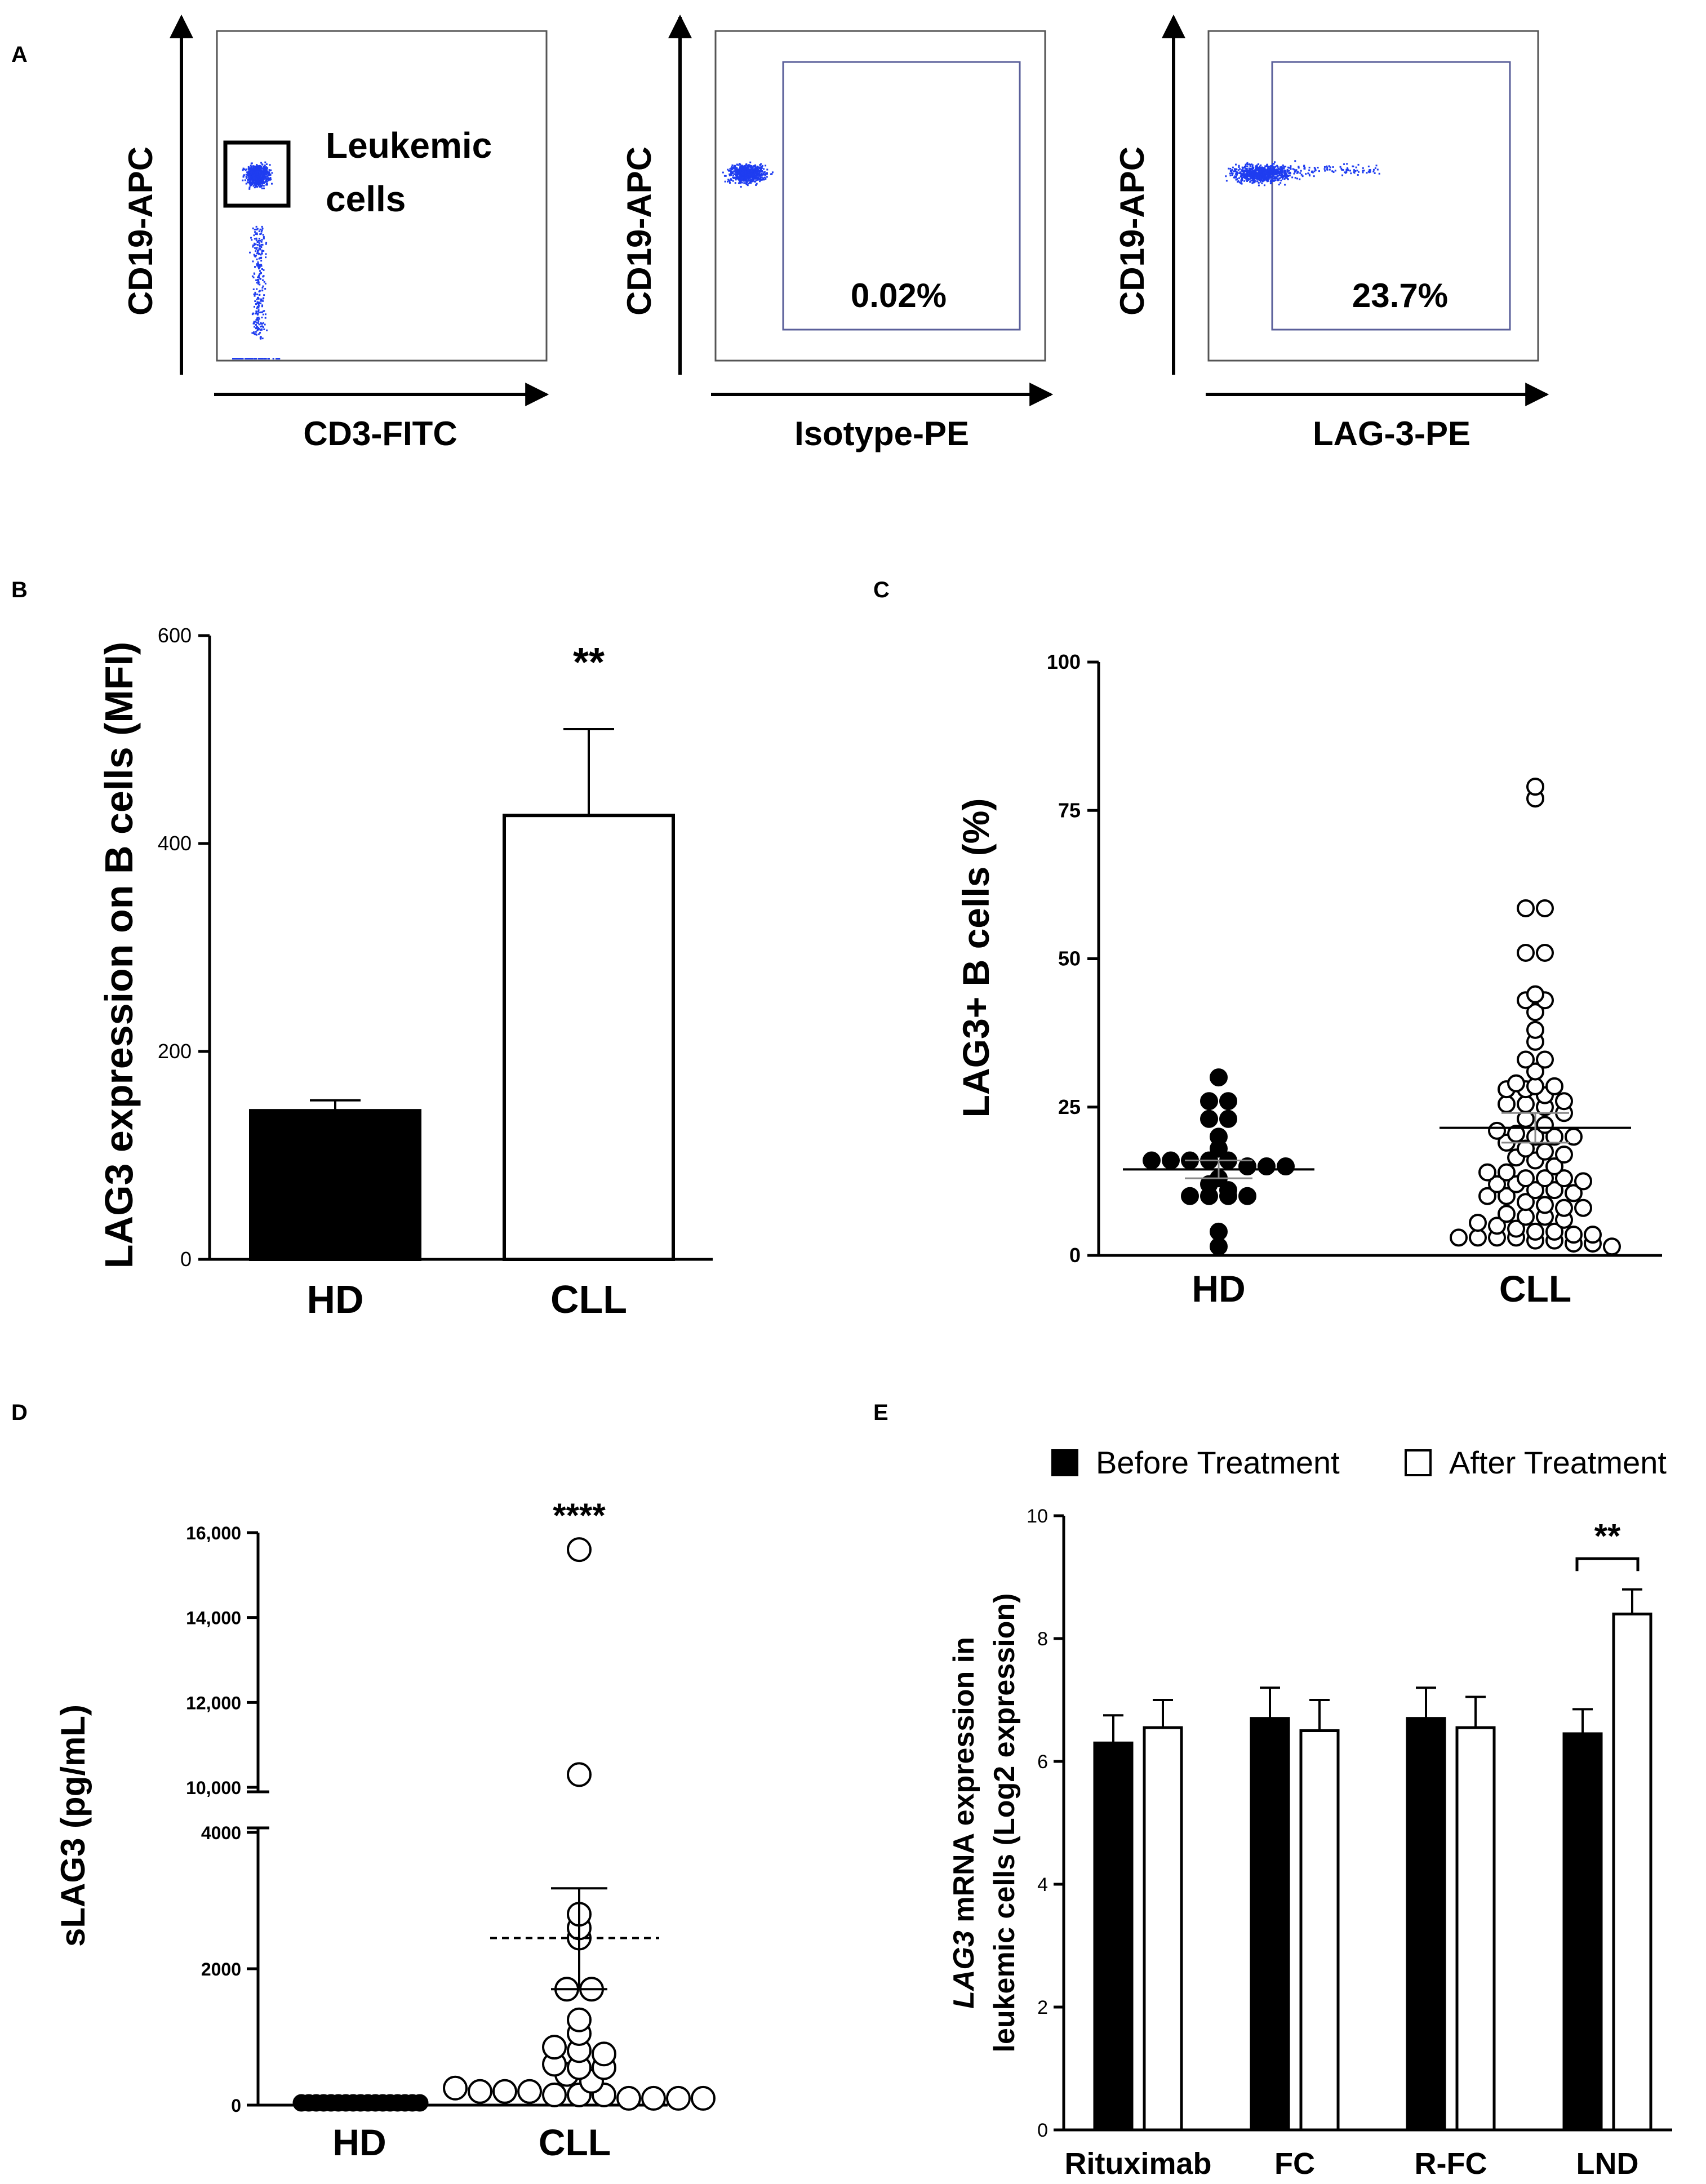 The height and width of the screenshot is (2184, 1706). I want to click on legend-swatch-before, so click(1064, 1462).